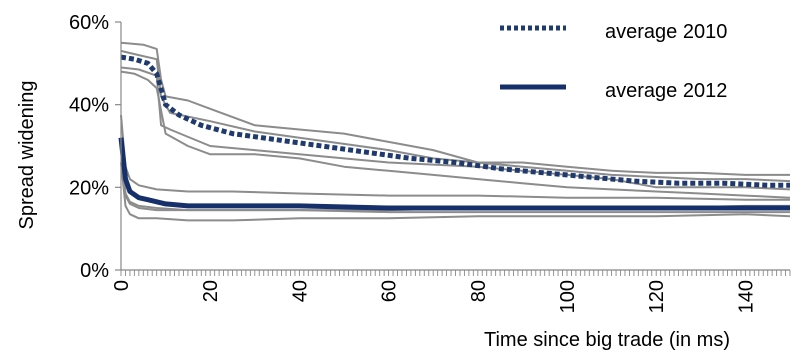 The image size is (812, 353). What do you see at coordinates (746, 296) in the screenshot?
I see `x-tick-label: 140` at bounding box center [746, 296].